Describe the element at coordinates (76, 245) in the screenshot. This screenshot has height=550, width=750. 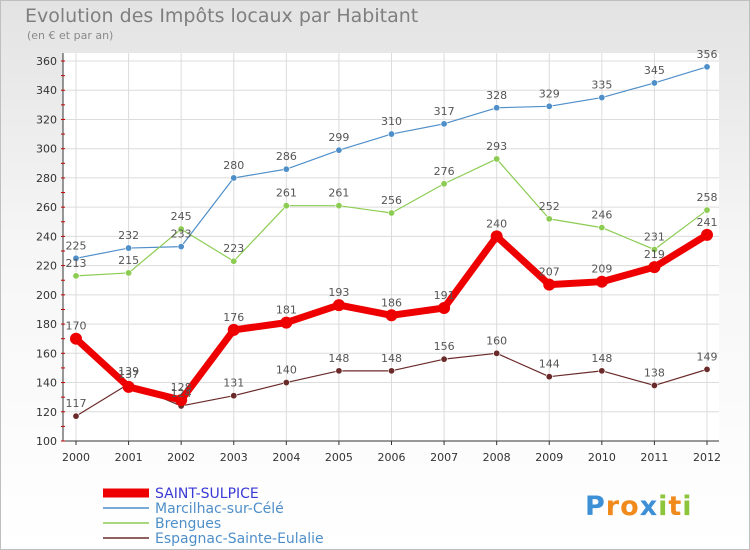
I see `data-label: 225` at that location.